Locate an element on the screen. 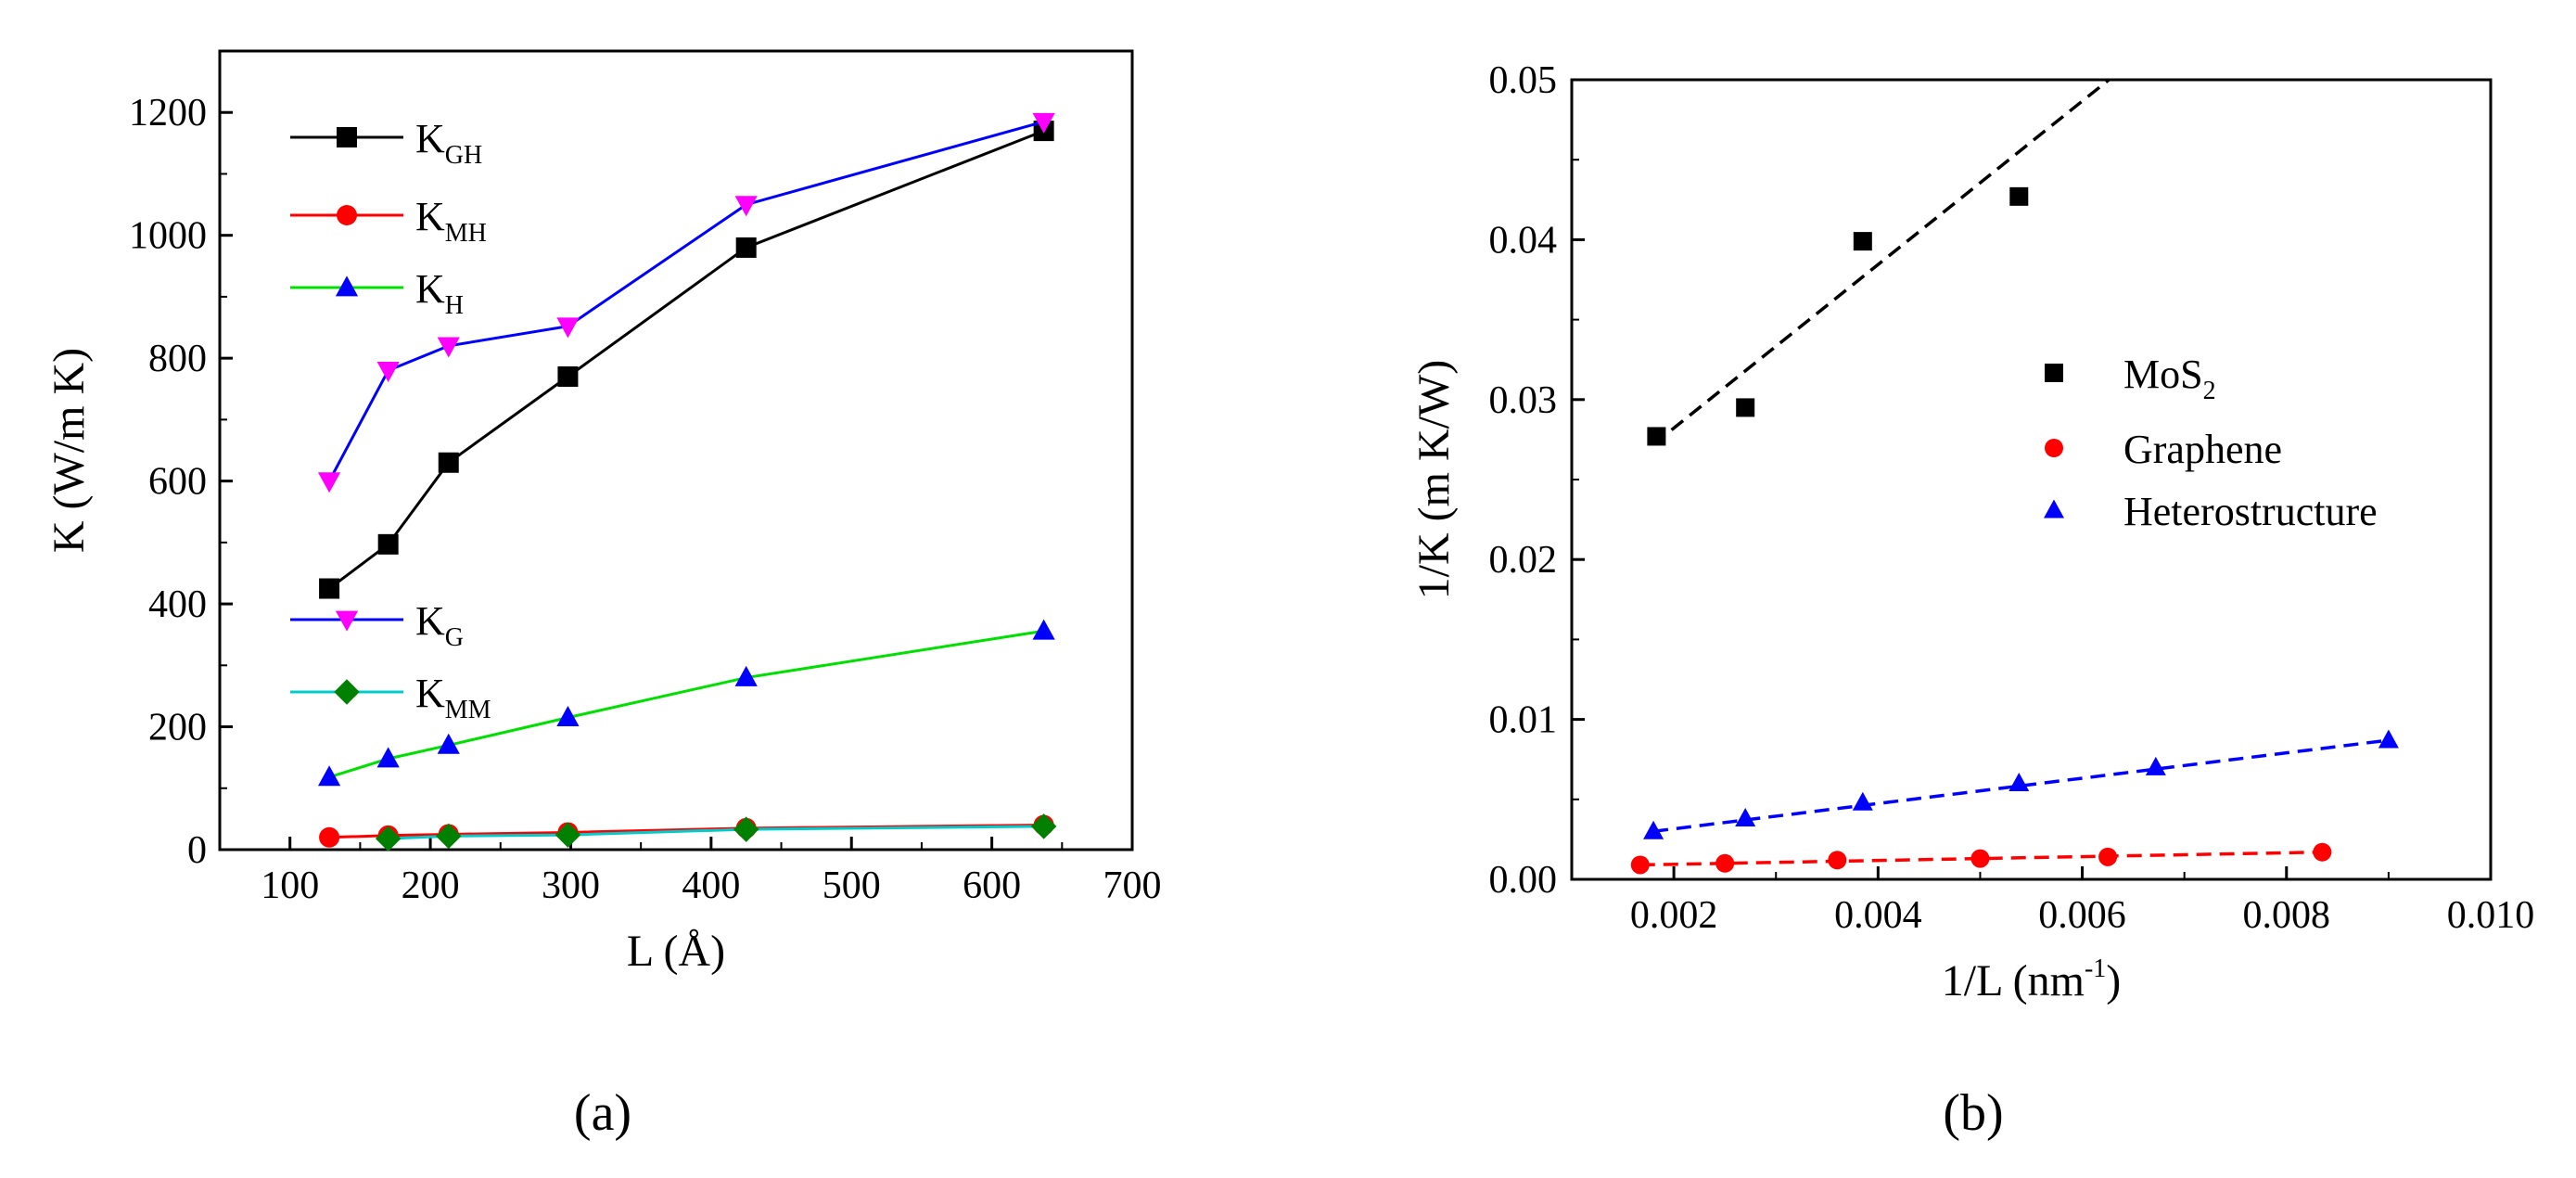 The height and width of the screenshot is (1178, 2576). legend-label-h: KH is located at coordinates (440, 293).